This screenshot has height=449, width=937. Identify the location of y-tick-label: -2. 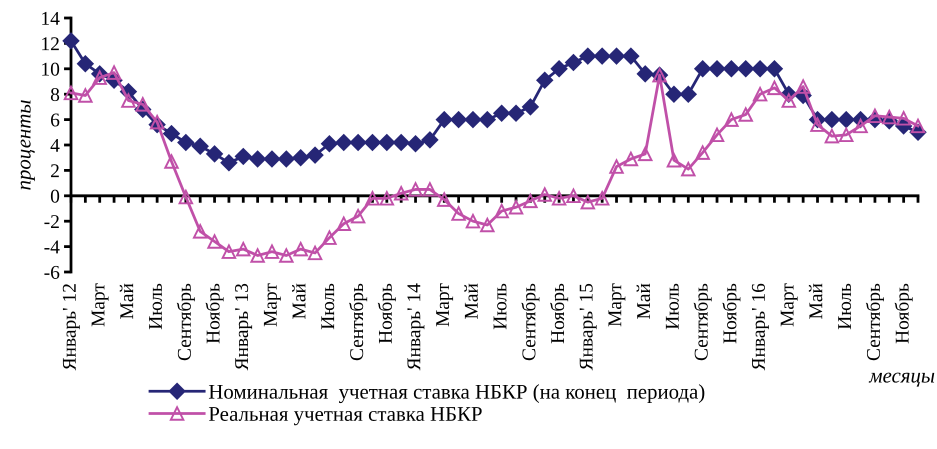
(51, 221).